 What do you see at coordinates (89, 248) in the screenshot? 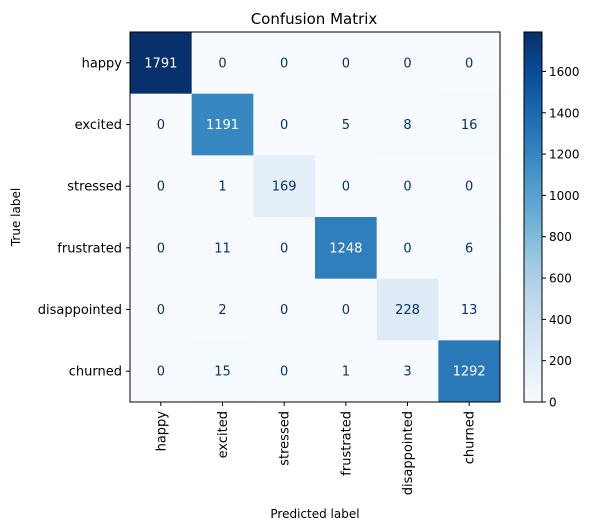
I see `y-tick-label: frustrated` at bounding box center [89, 248].